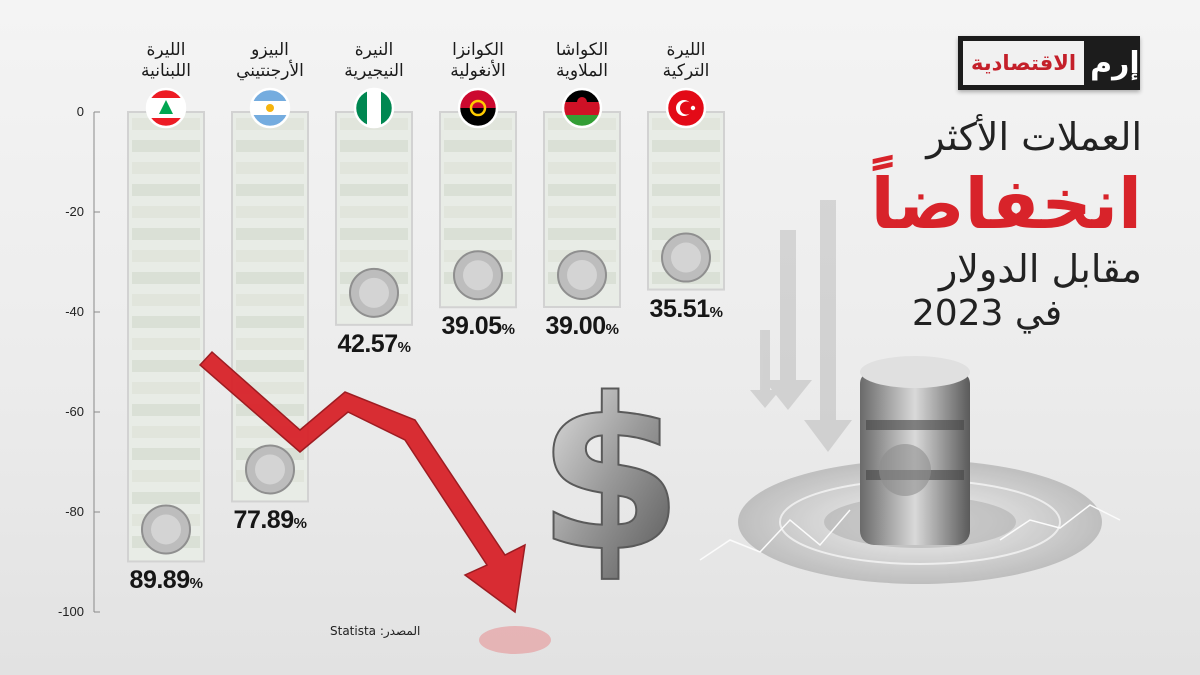 The image size is (1200, 675). What do you see at coordinates (478, 108) in the screenshot?
I see `angola-flag-icon` at bounding box center [478, 108].